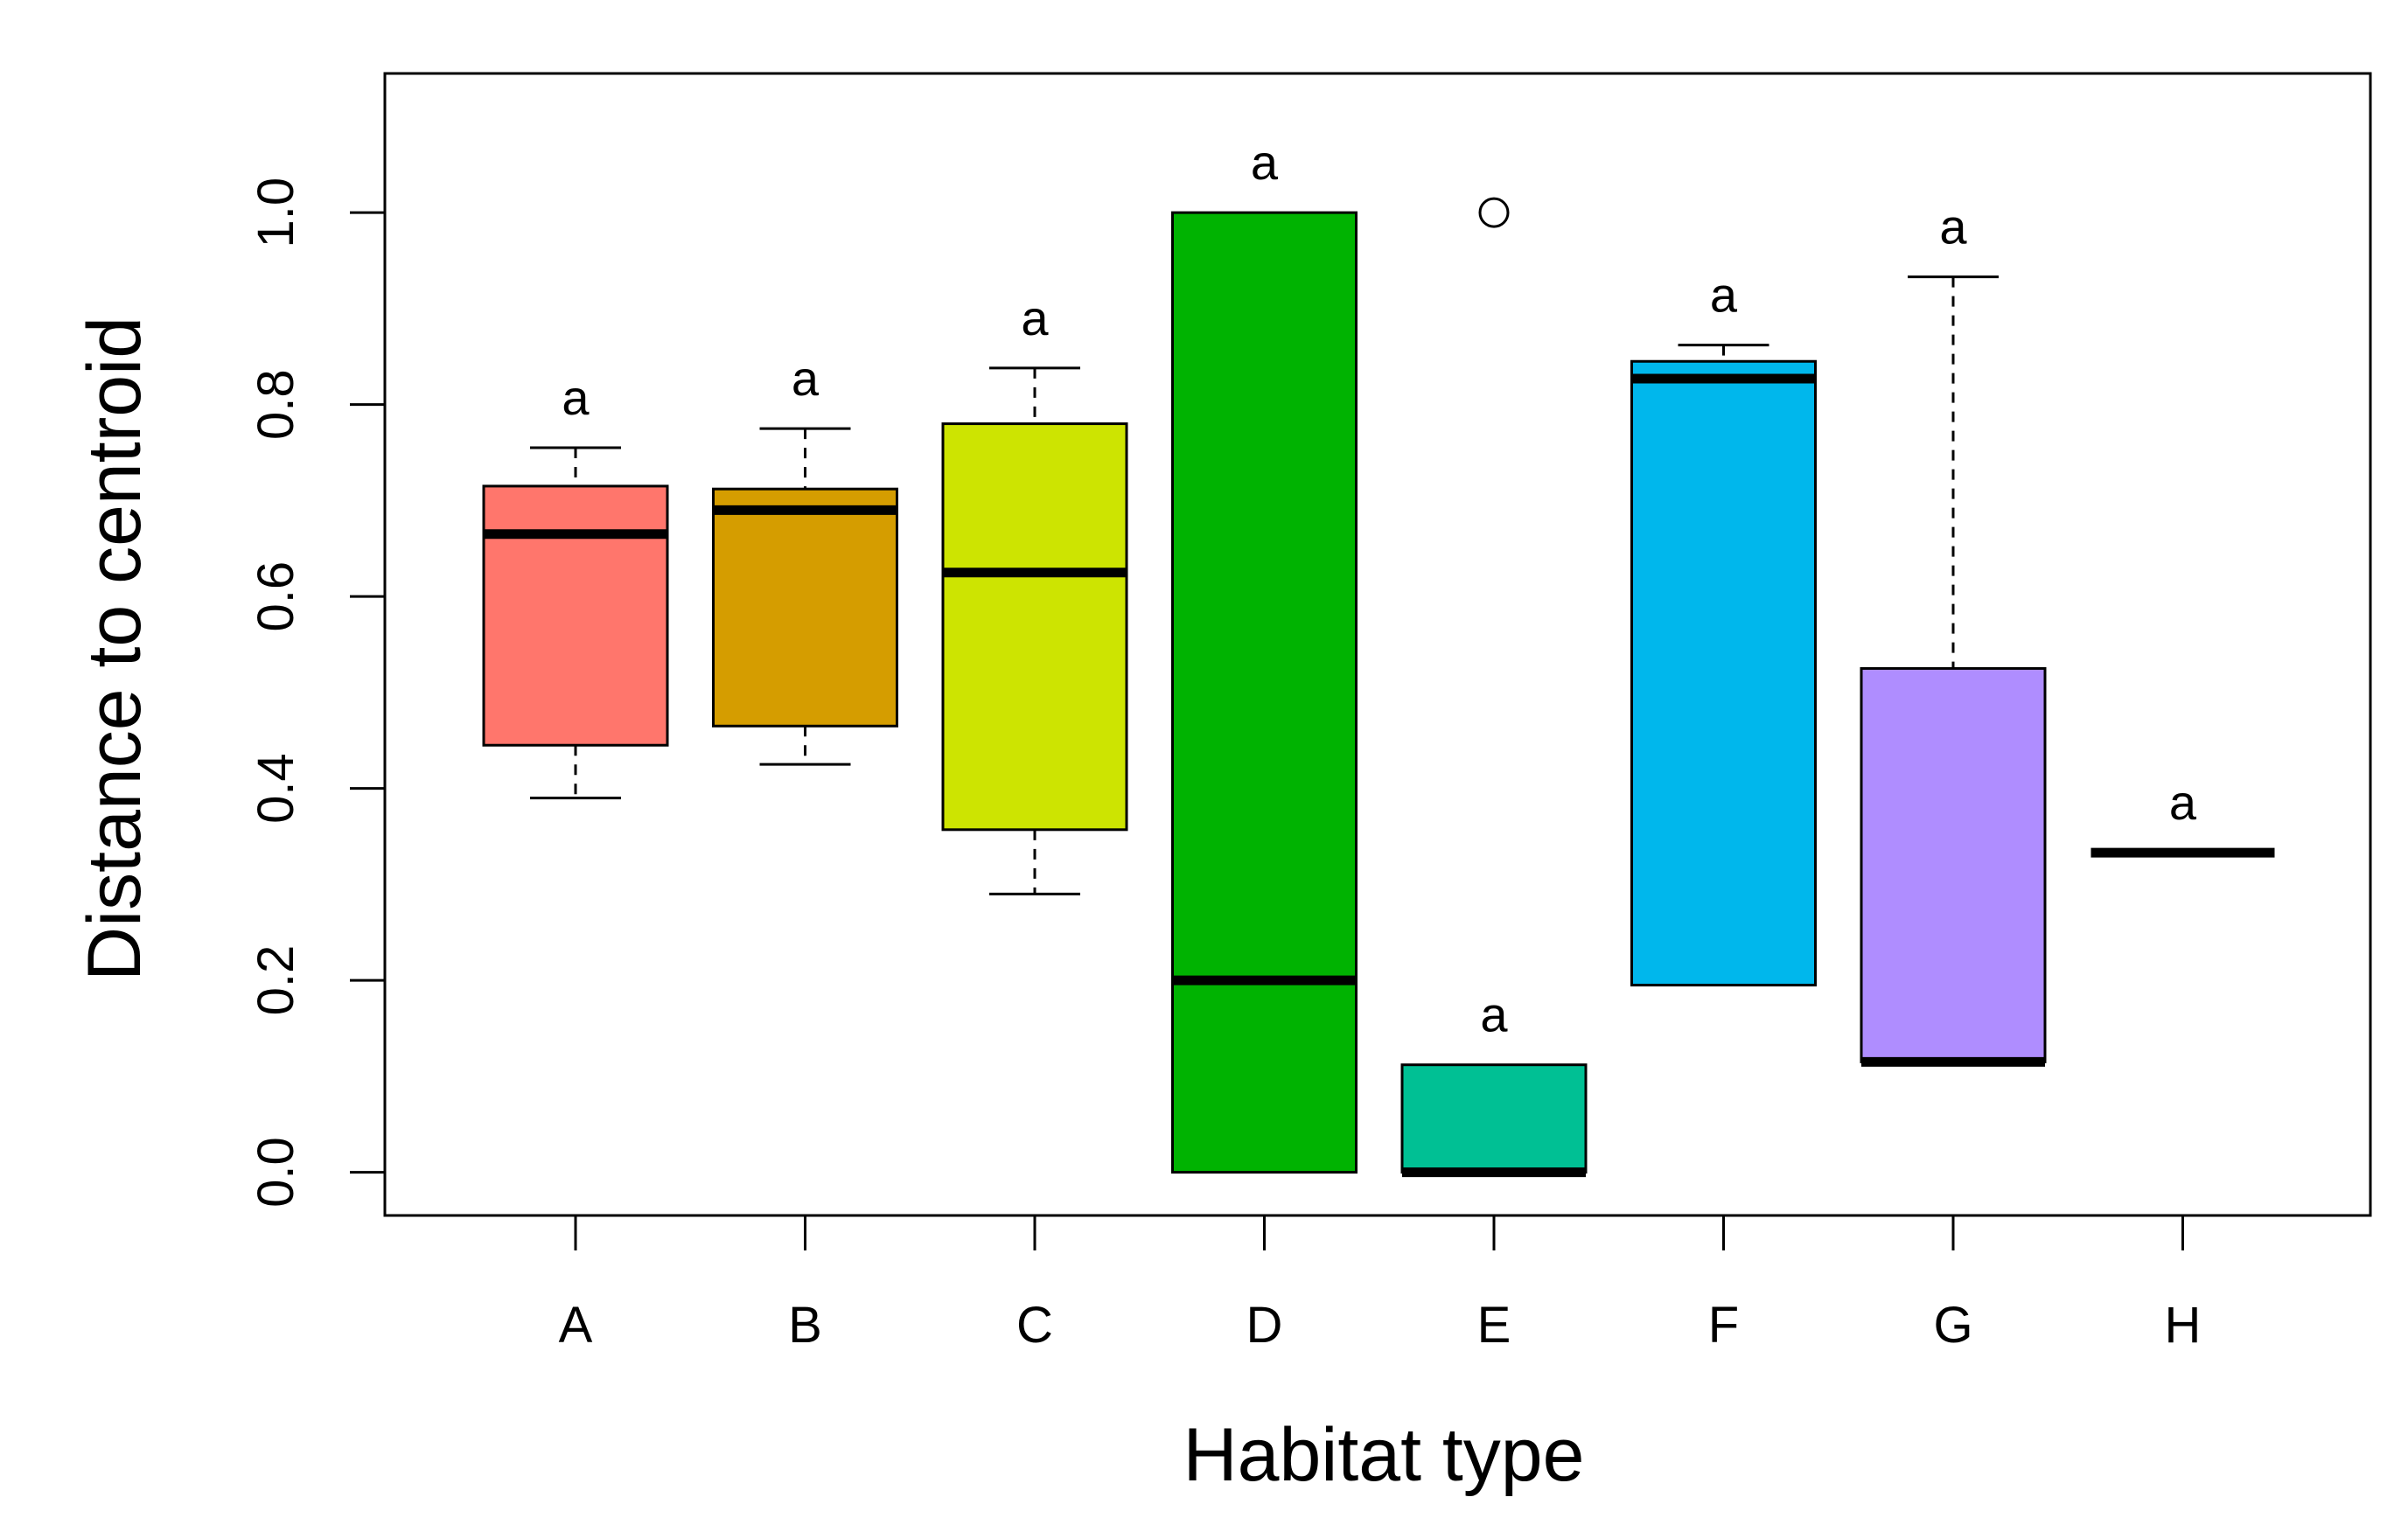 The height and width of the screenshot is (1539, 2408). I want to click on y-tick-label: 1.0, so click(276, 213).